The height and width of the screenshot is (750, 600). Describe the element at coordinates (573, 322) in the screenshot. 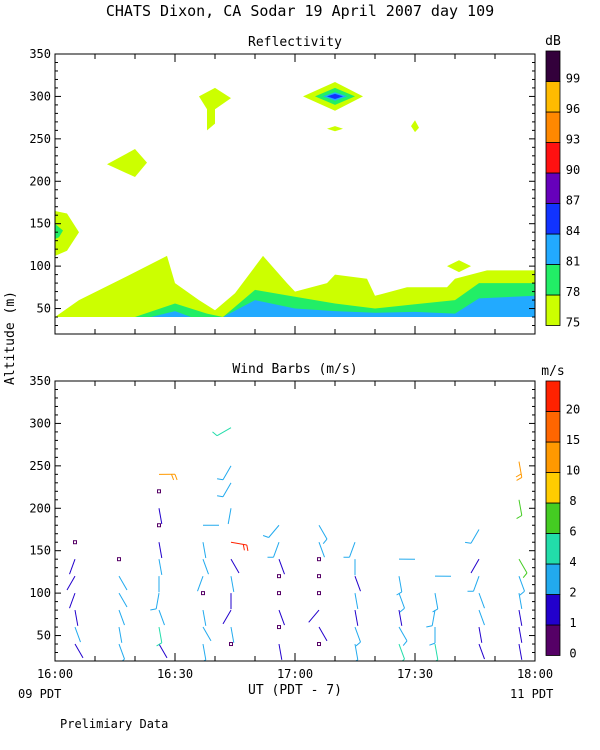

I see `colorbar-label: 75` at that location.